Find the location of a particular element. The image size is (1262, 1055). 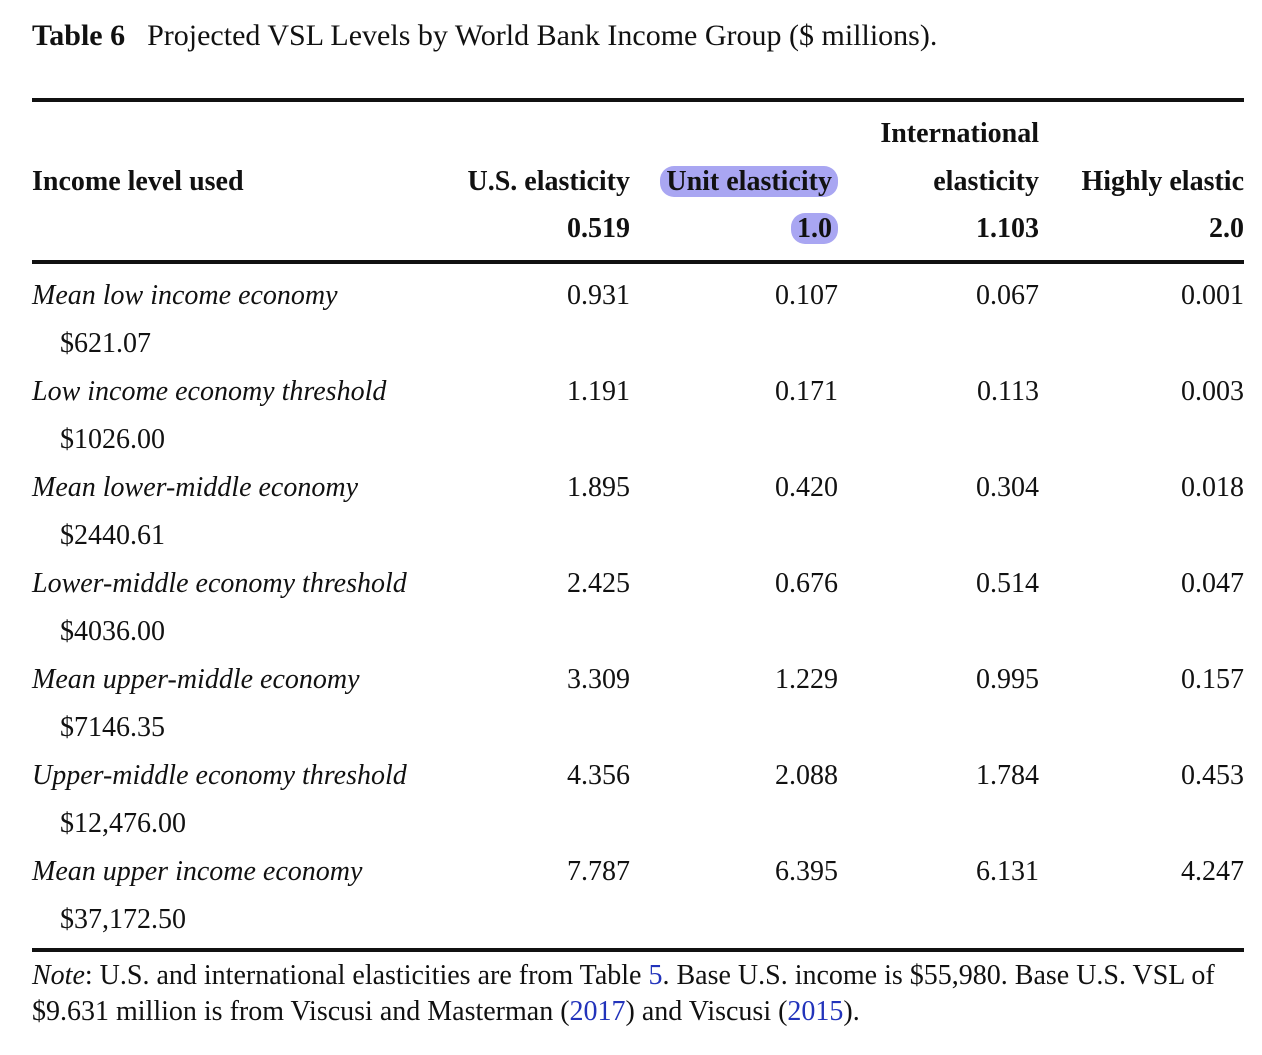

cell-unit: 0.107 is located at coordinates (806, 295).